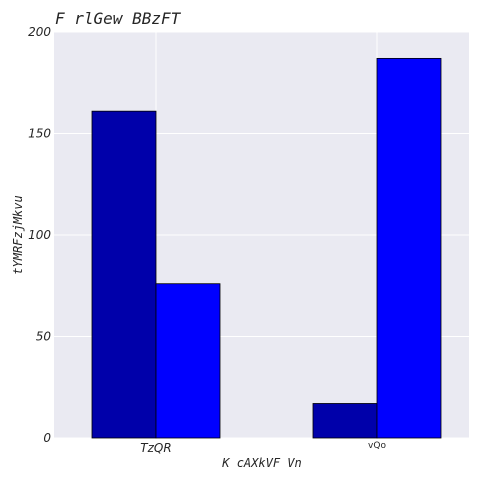 This screenshot has width=480, height=480. What do you see at coordinates (155, 448) in the screenshot?
I see `x-tick-label: TzQR` at bounding box center [155, 448].